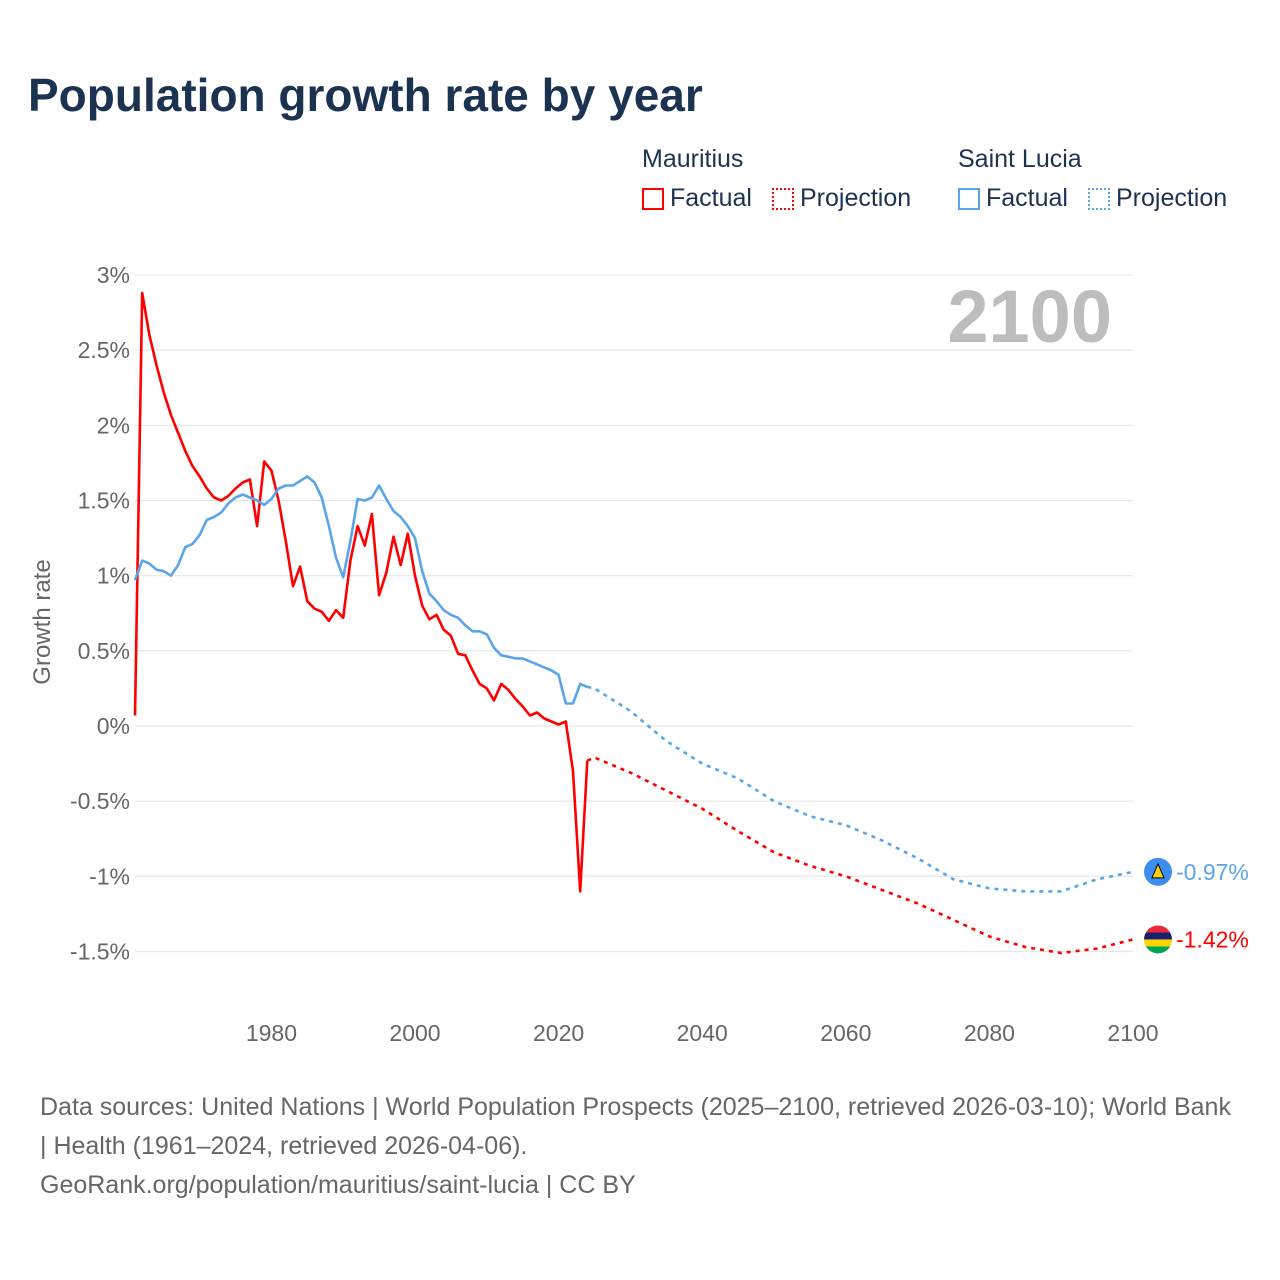  I want to click on x-tick-label: 2080, so click(989, 1033).